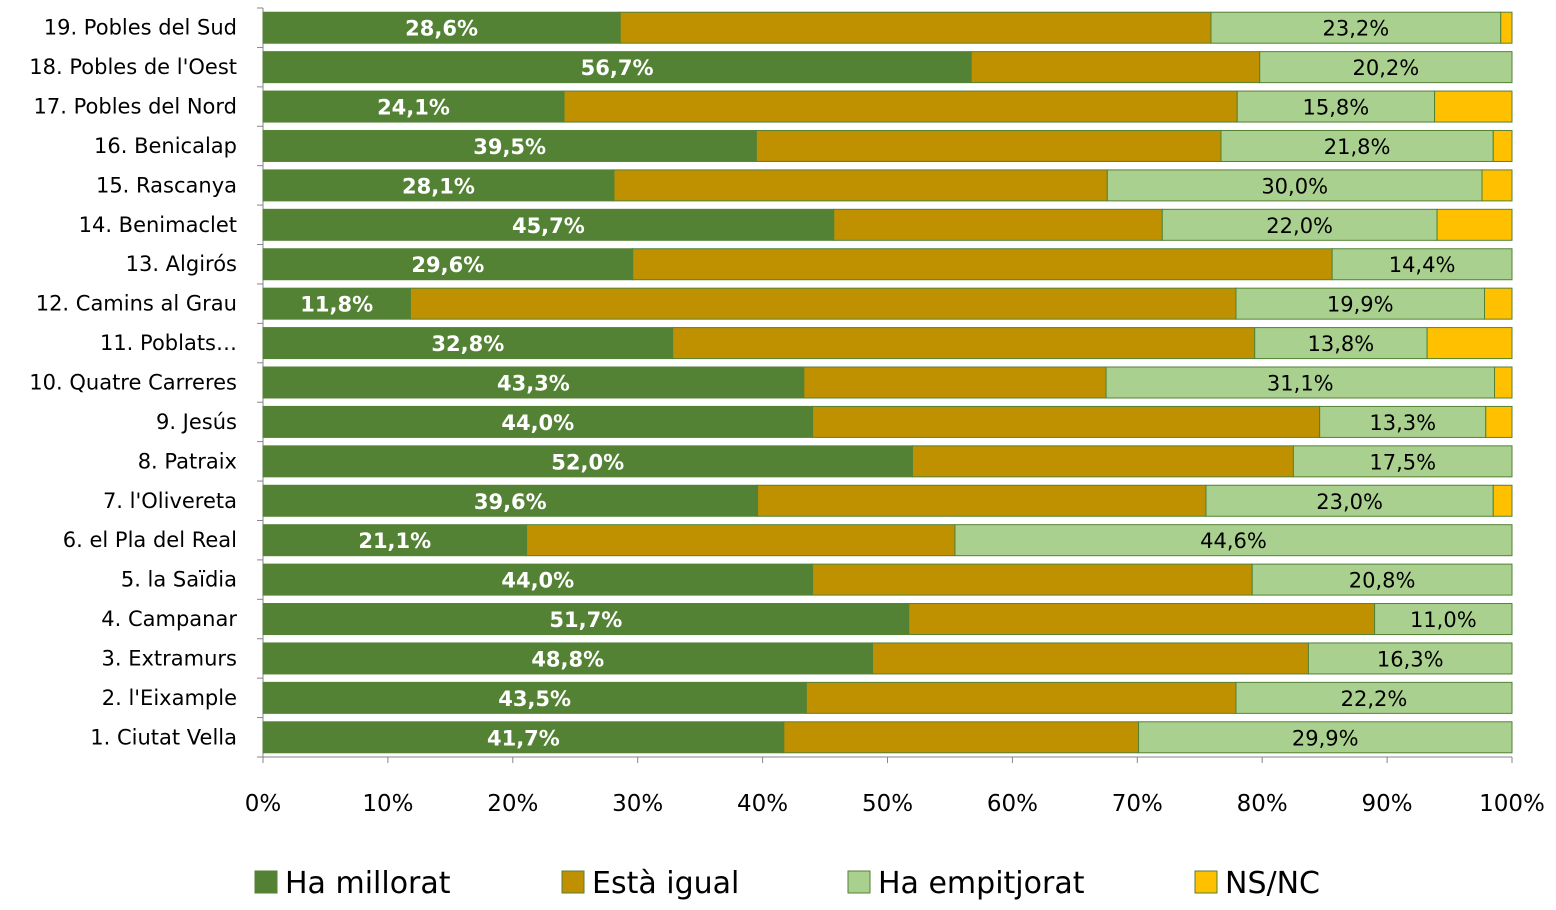 The width and height of the screenshot is (1556, 910). I want to click on data-label: 29,6%, so click(447, 265).